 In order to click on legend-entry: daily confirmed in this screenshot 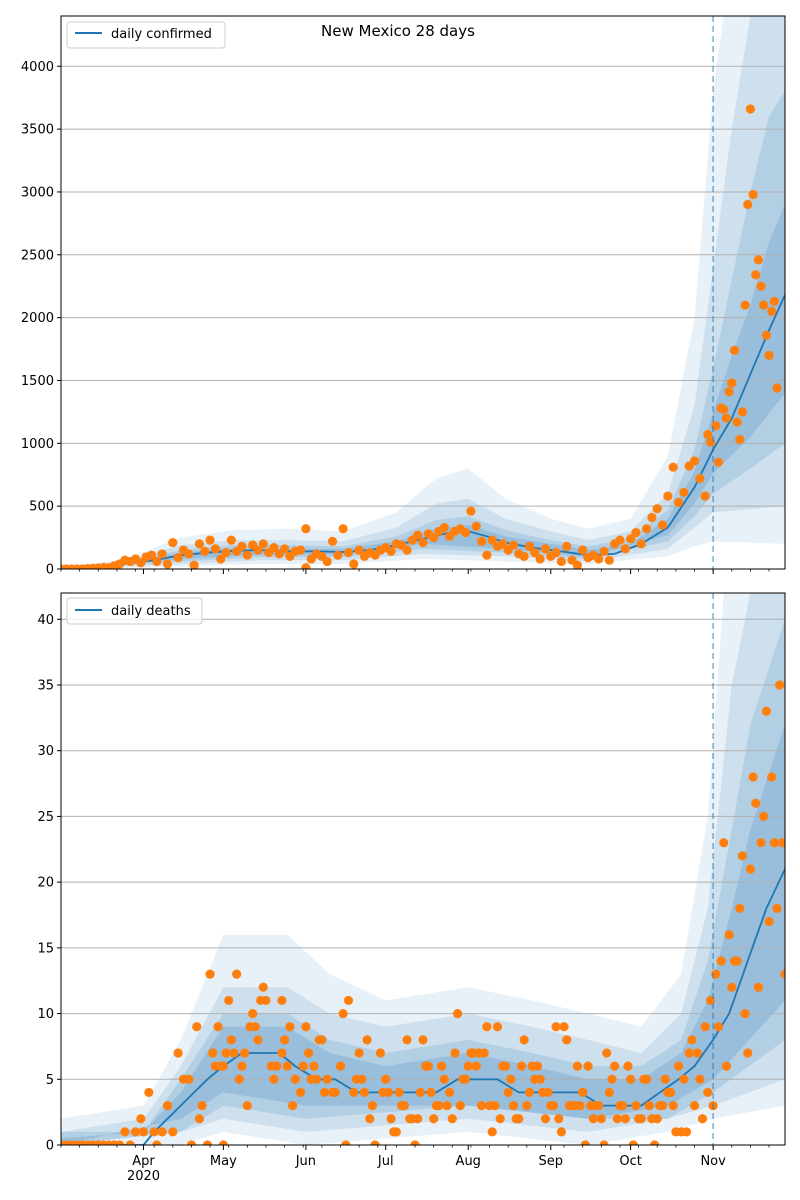, I will do `click(161, 34)`.